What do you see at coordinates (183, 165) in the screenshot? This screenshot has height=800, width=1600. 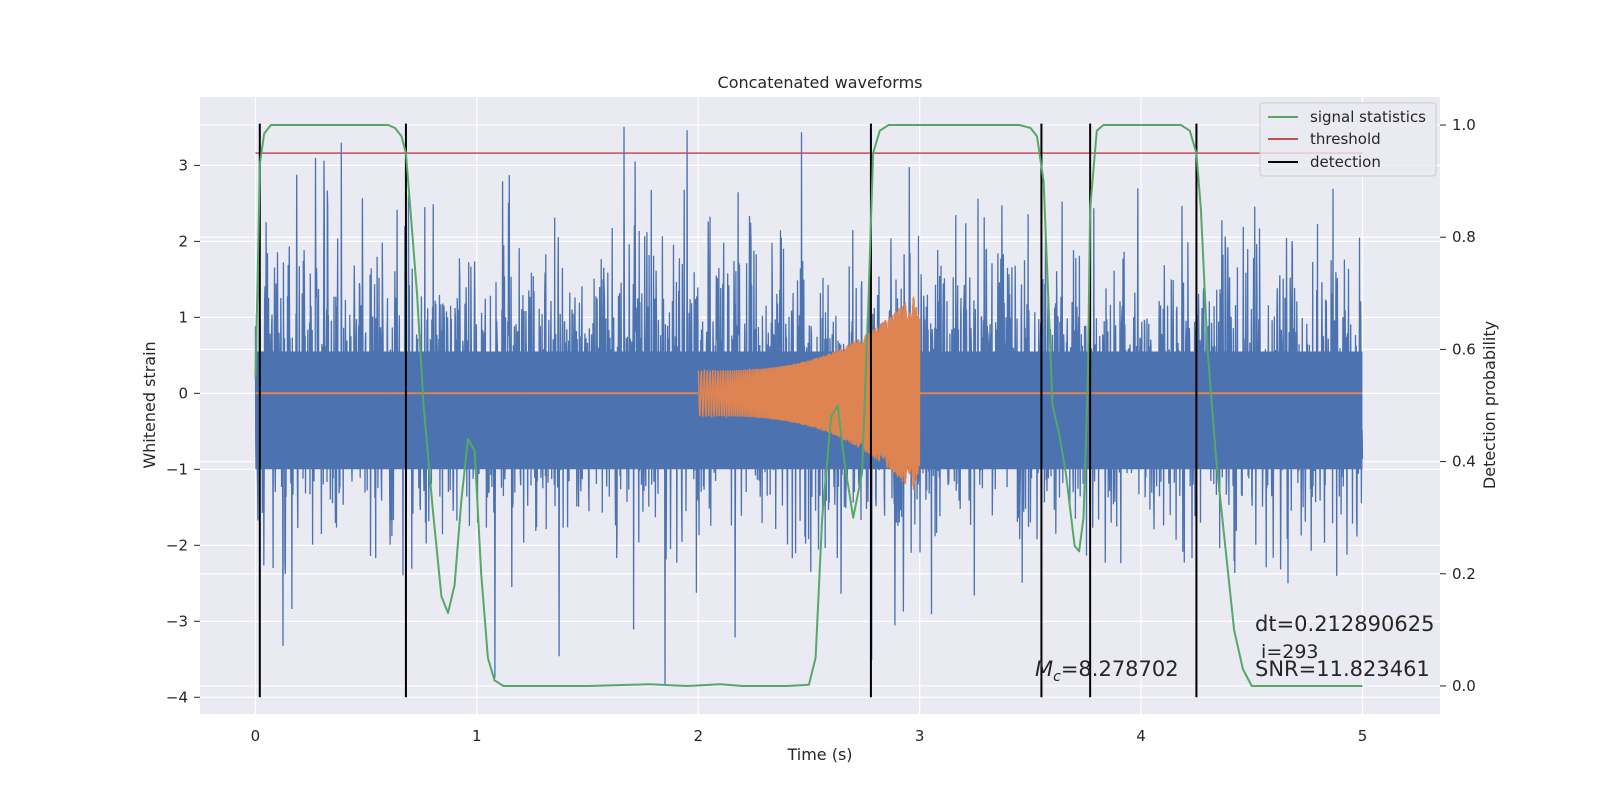 I see `y-tick-label: 3` at bounding box center [183, 165].